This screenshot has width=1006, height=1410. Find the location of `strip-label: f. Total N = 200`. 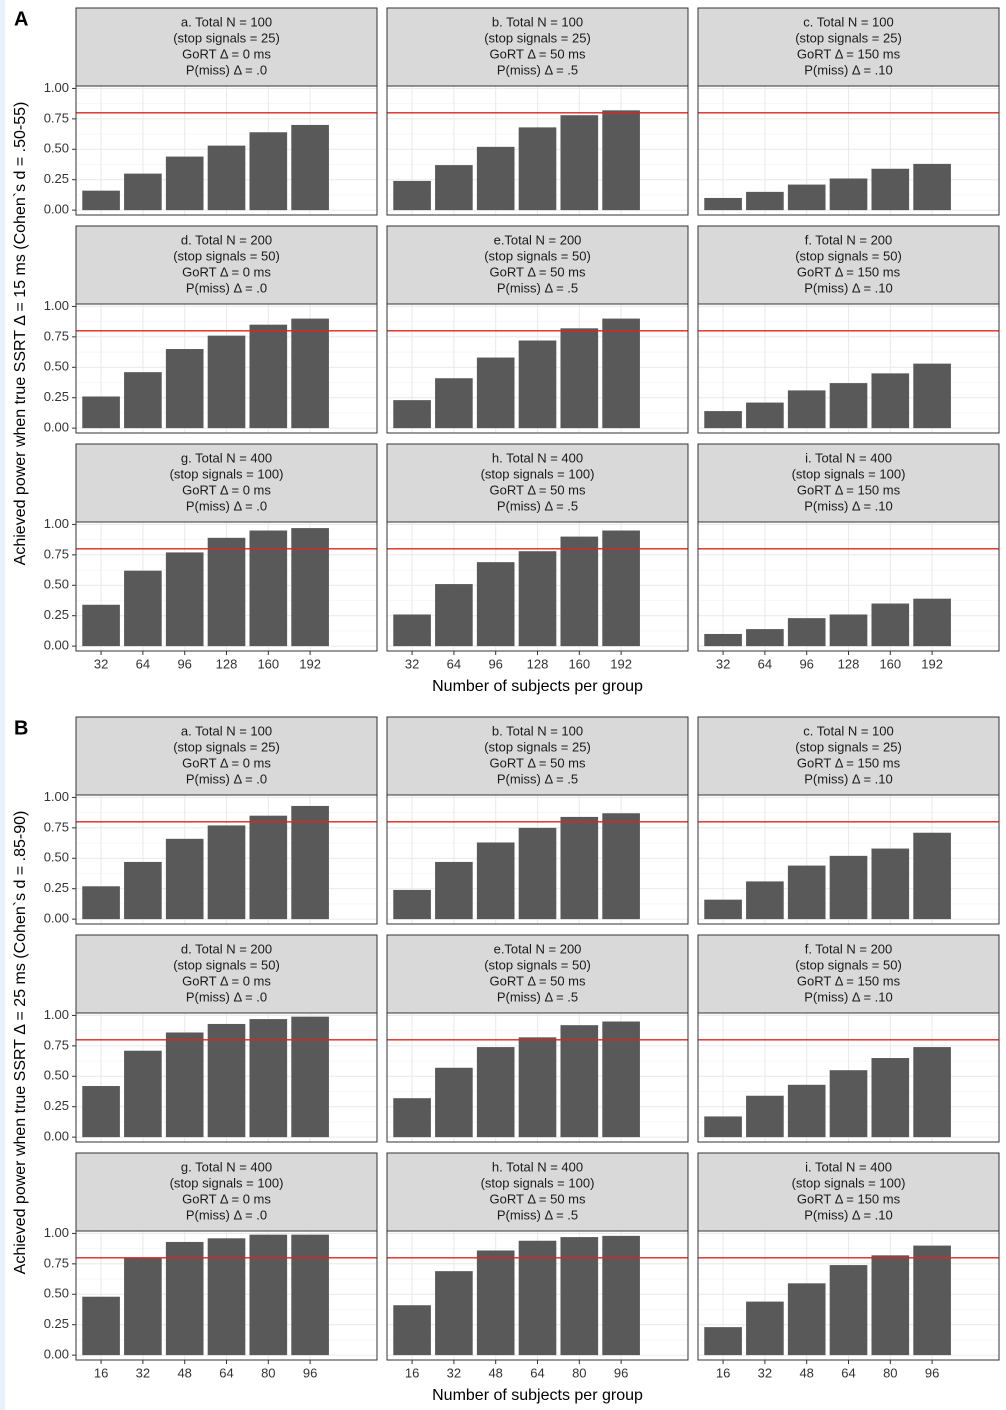

strip-label: f. Total N = 200 is located at coordinates (849, 239).